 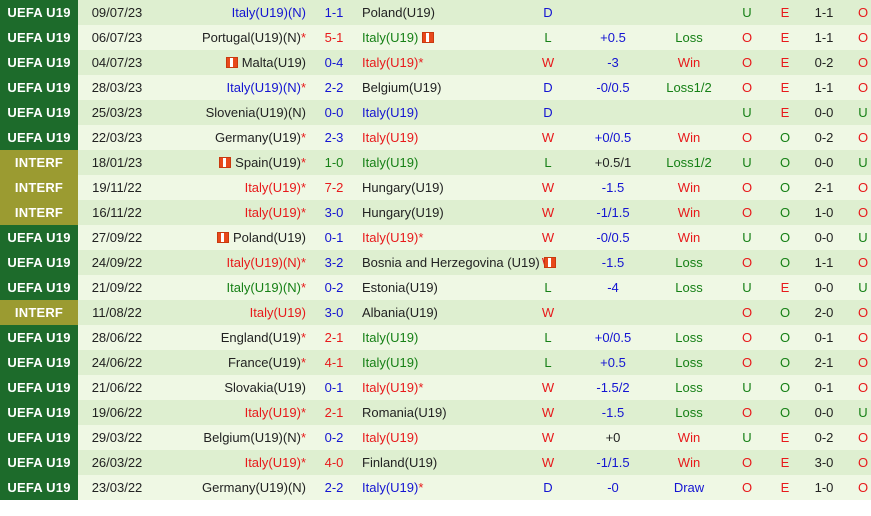 What do you see at coordinates (440, 412) in the screenshot?
I see `away-team: Romania(U19)` at bounding box center [440, 412].